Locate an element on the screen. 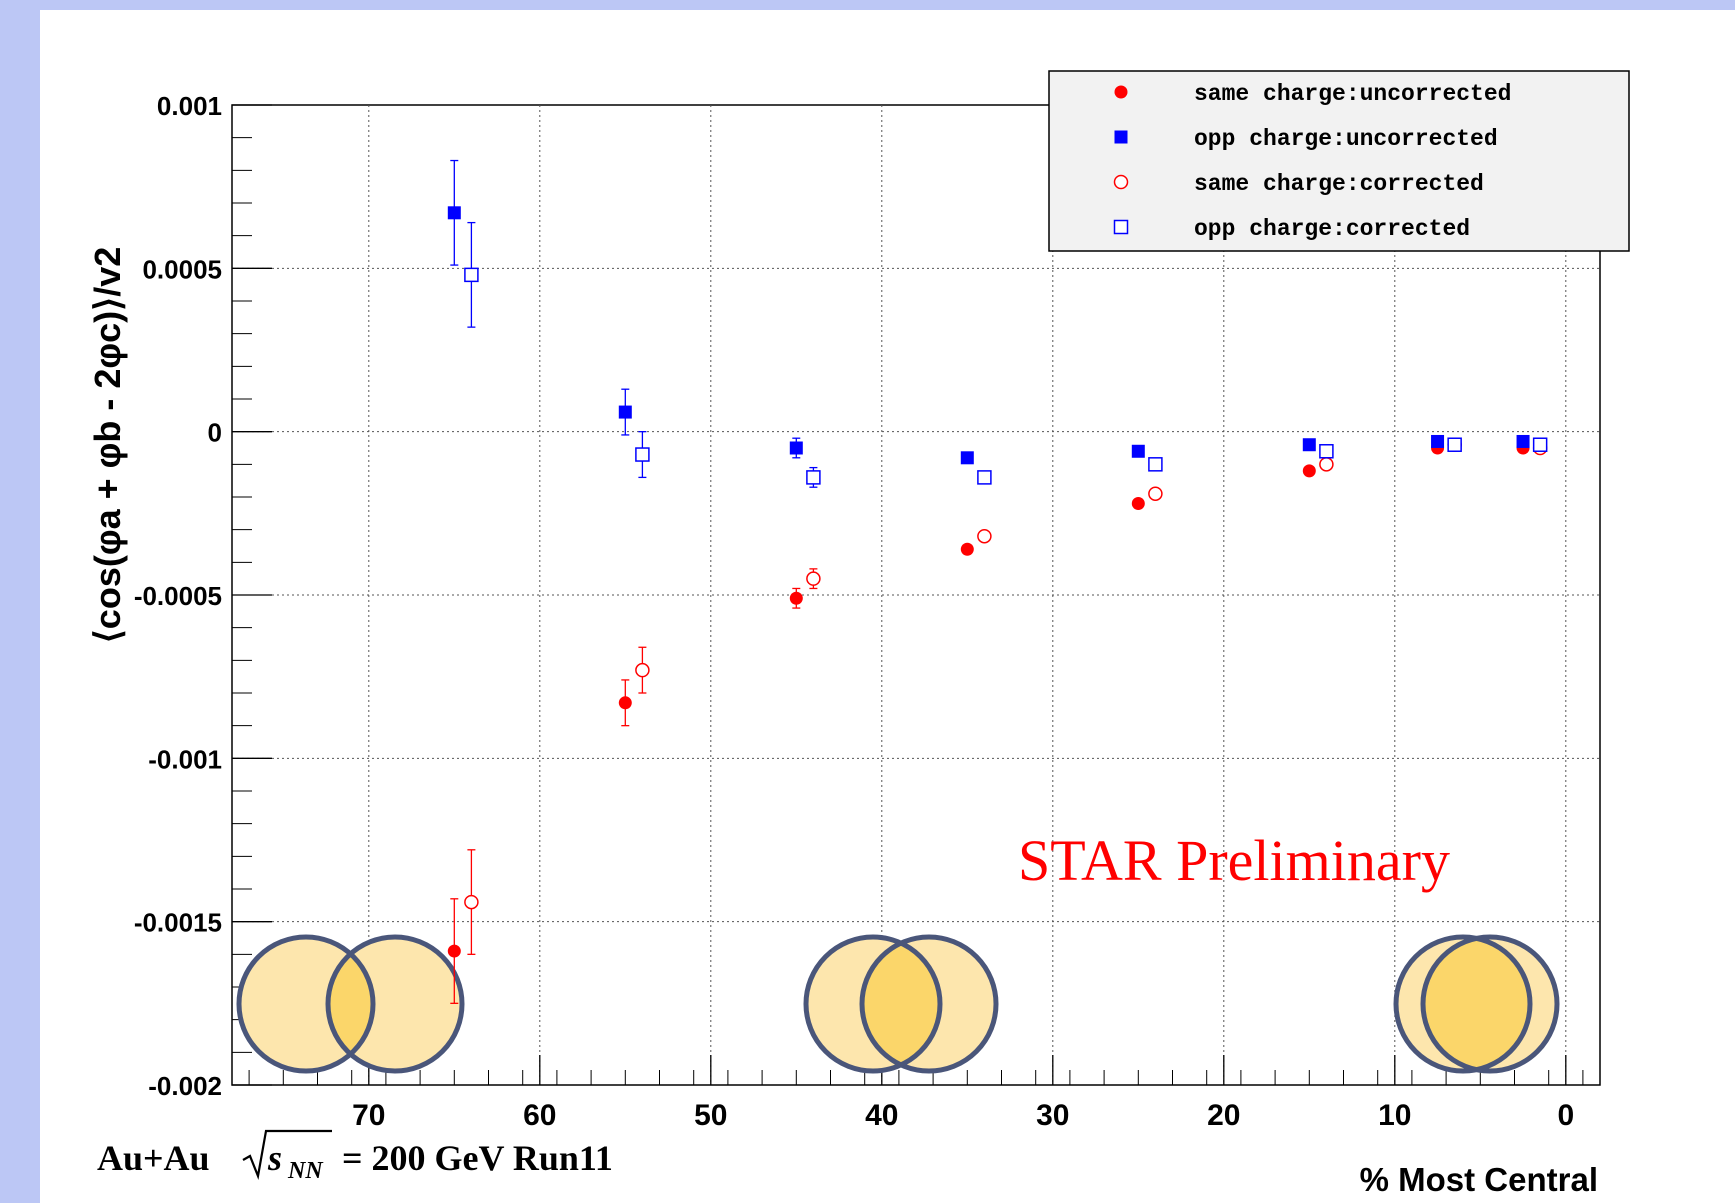 This screenshot has height=1203, width=1735. legend-label: opp charge:corrected is located at coordinates (1332, 229).